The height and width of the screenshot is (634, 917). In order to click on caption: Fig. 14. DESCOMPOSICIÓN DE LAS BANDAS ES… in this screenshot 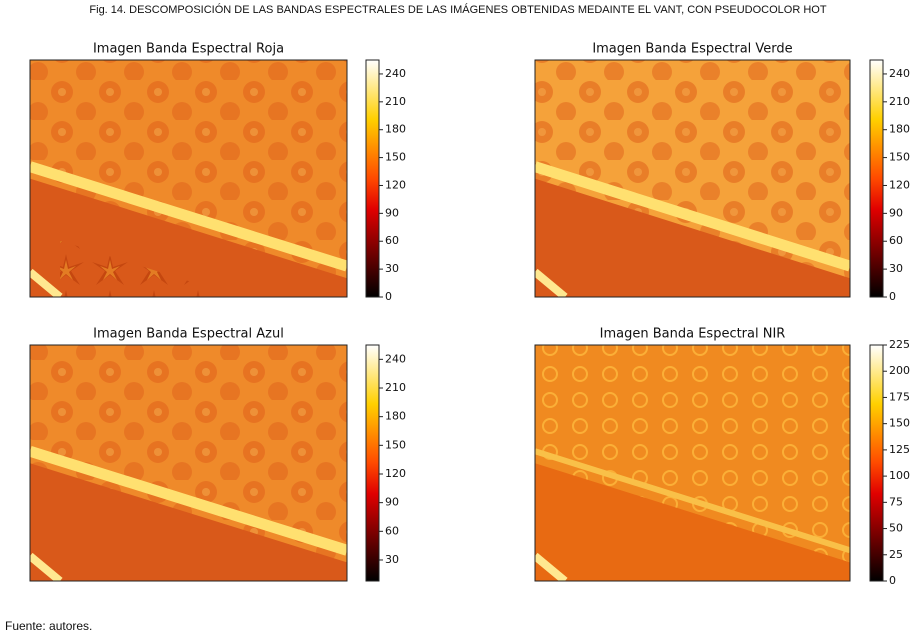, I will do `click(457, 9)`.